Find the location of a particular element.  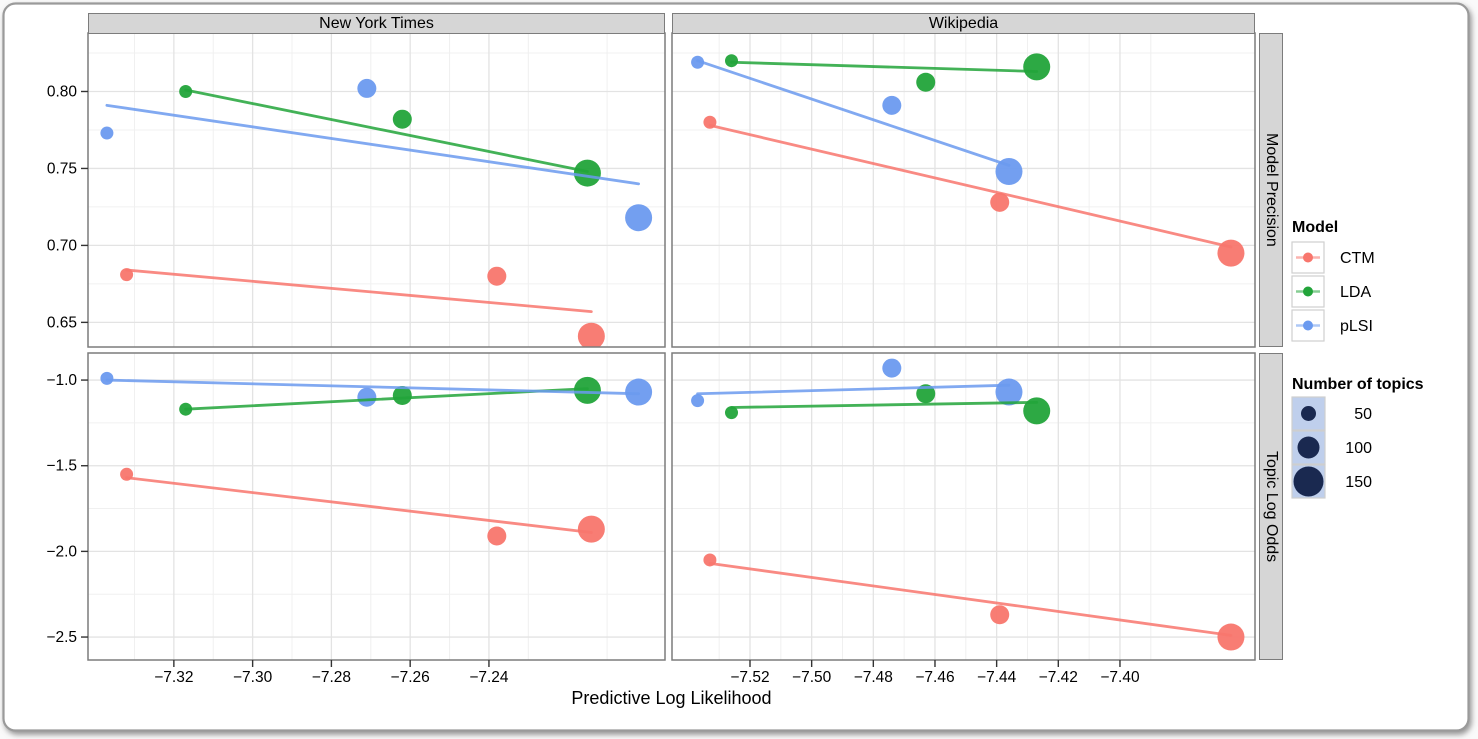

x-tick-label: −7.40 is located at coordinates (1120, 677).